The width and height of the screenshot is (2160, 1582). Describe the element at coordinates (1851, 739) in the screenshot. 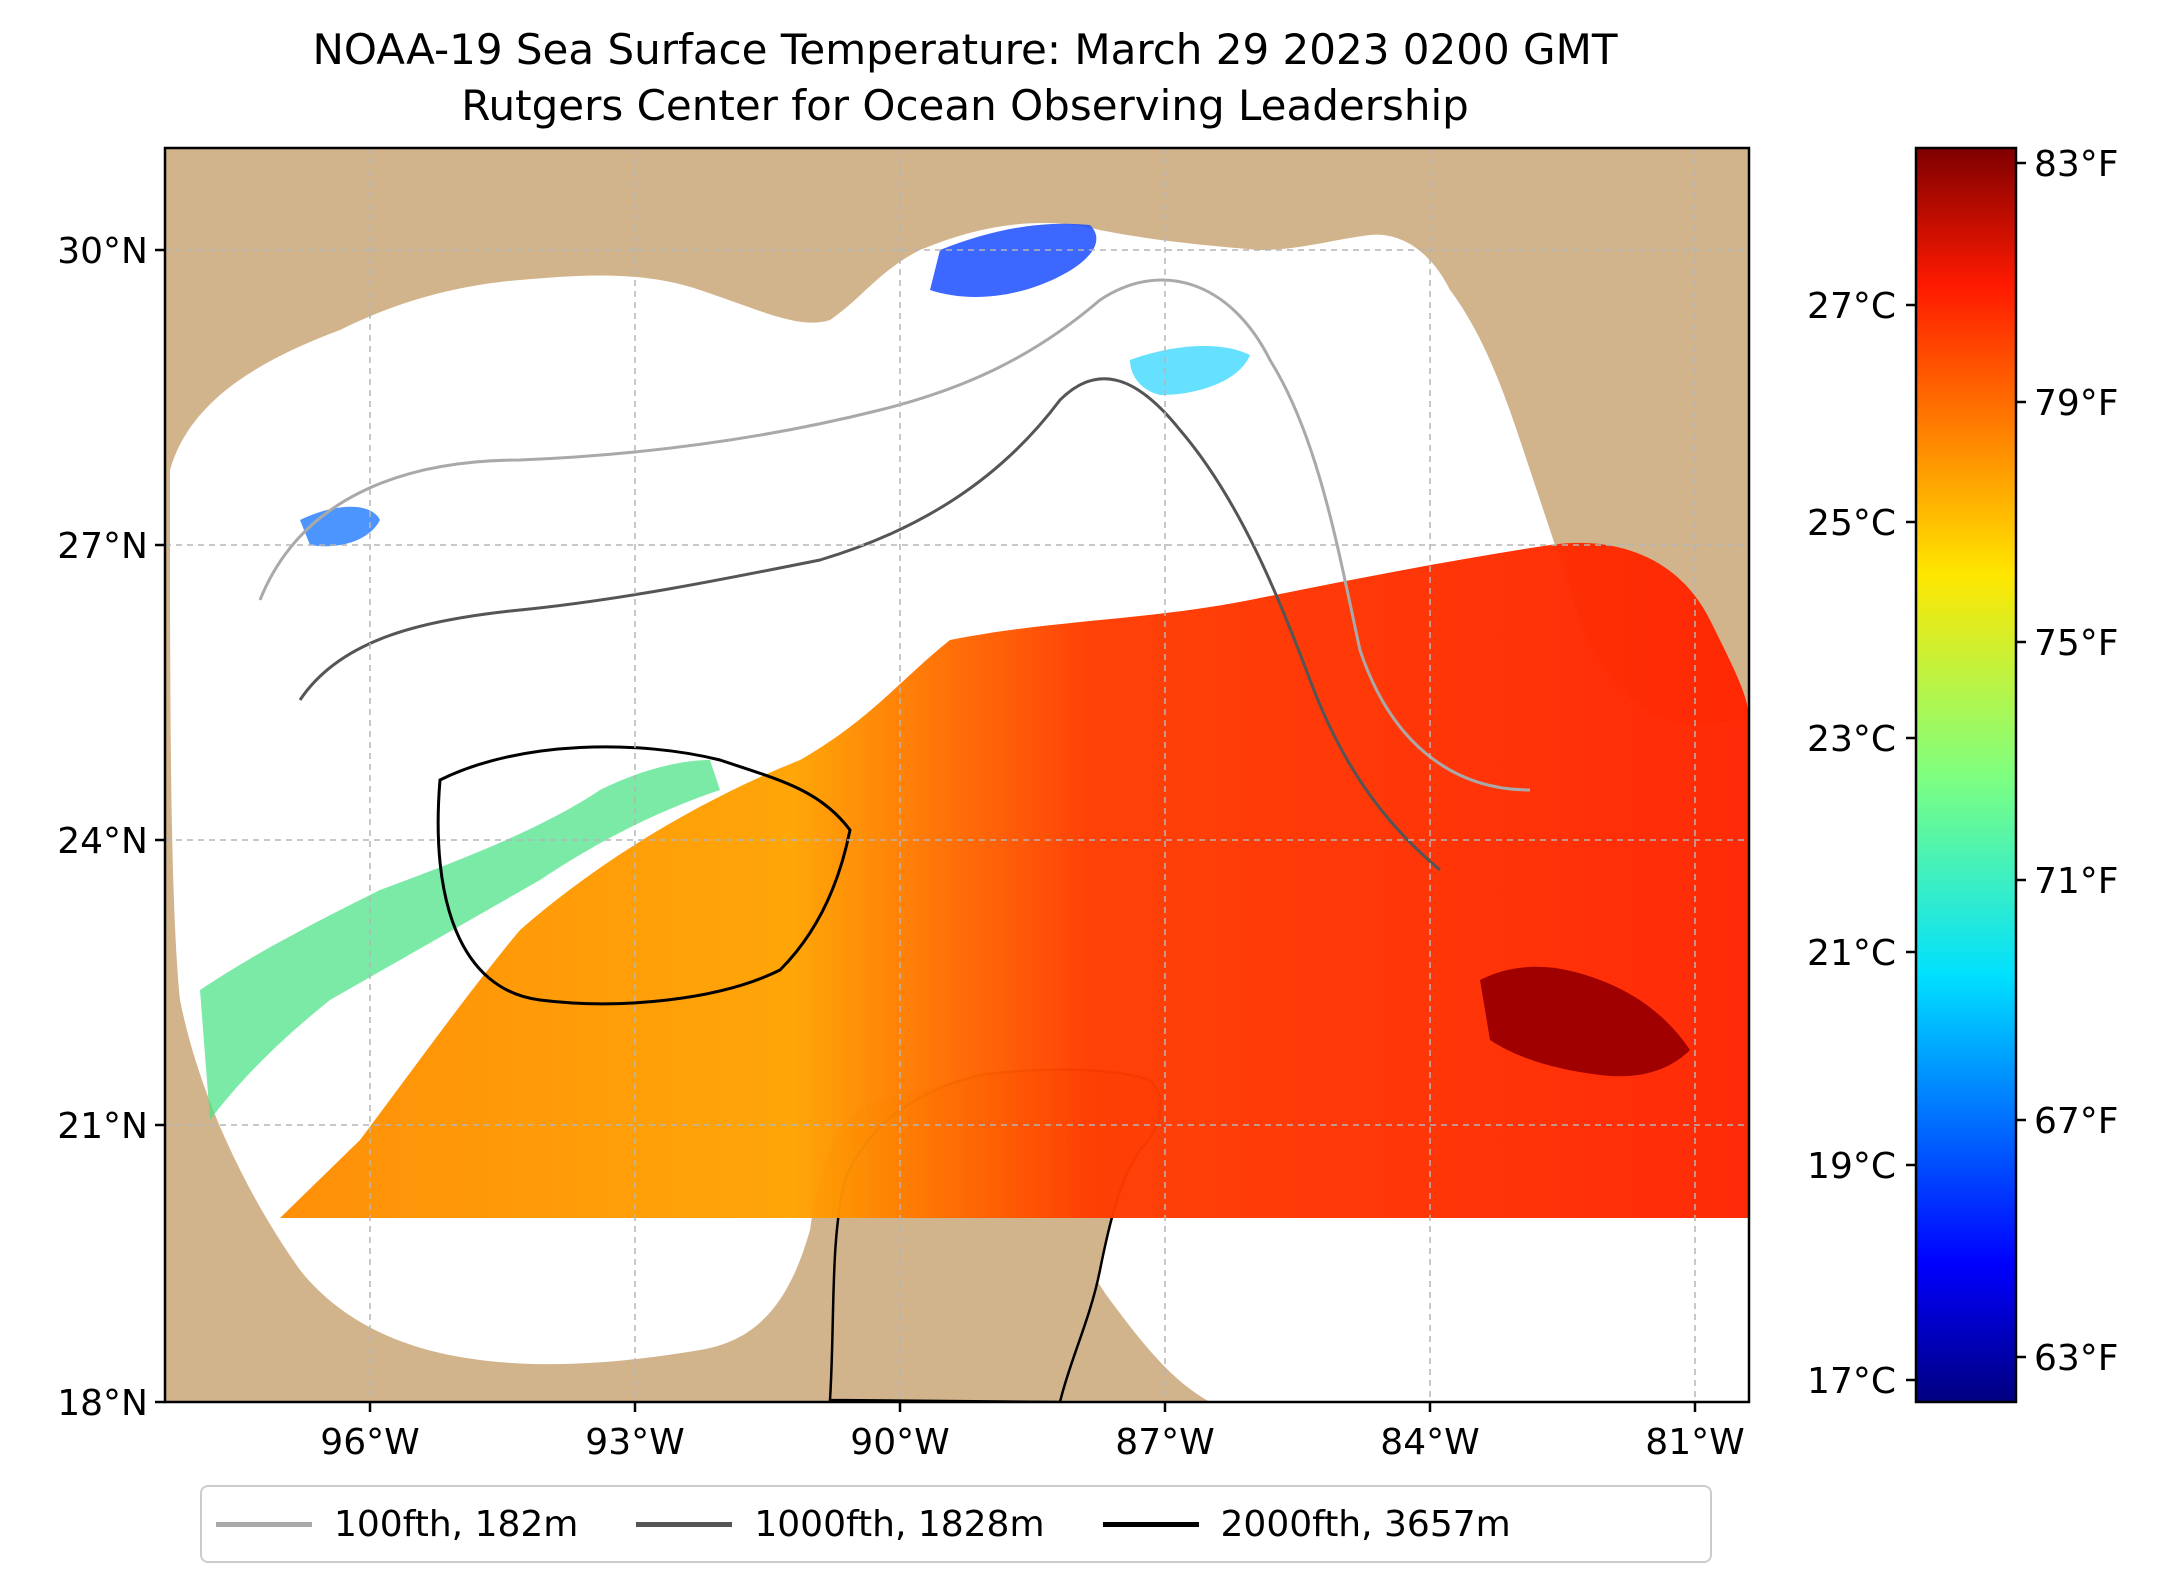

I see `cb-c-23: 23°C` at that location.